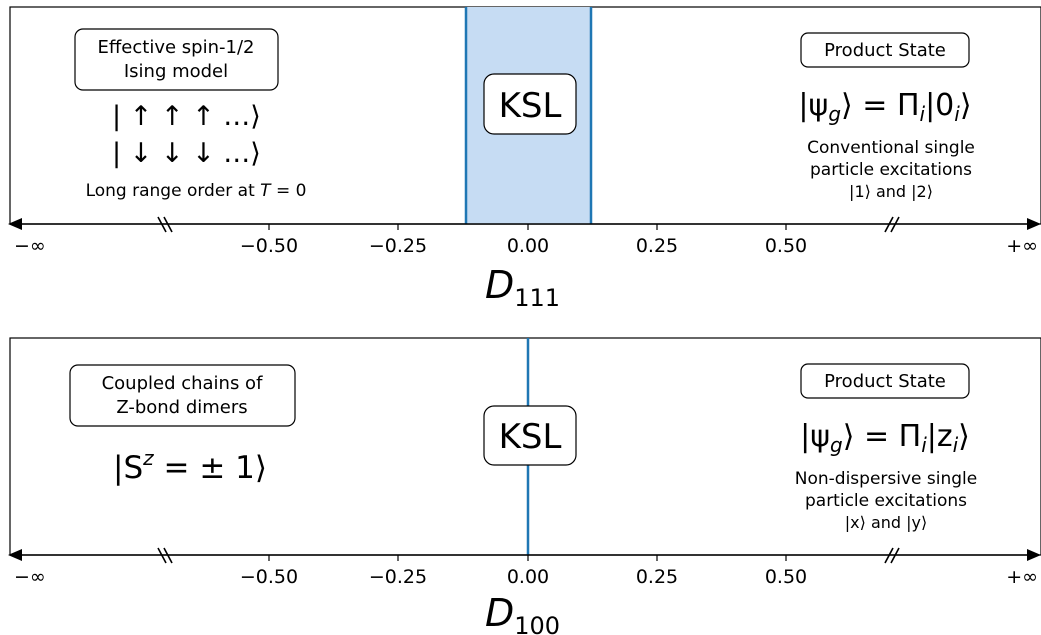  What do you see at coordinates (884, 107) in the screenshot?
I see `ground-state-equation: |ψg⟩ = Πi|0i⟩` at bounding box center [884, 107].